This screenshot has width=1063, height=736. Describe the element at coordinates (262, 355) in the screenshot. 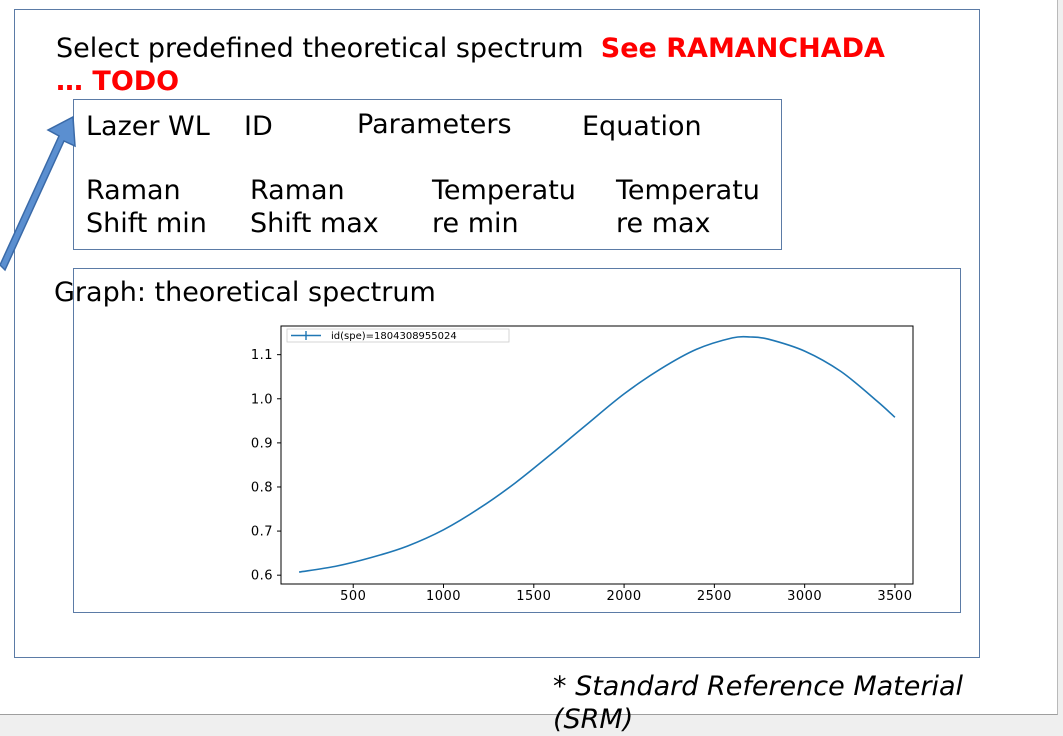

I see `y-tick-label: 1.1` at that location.